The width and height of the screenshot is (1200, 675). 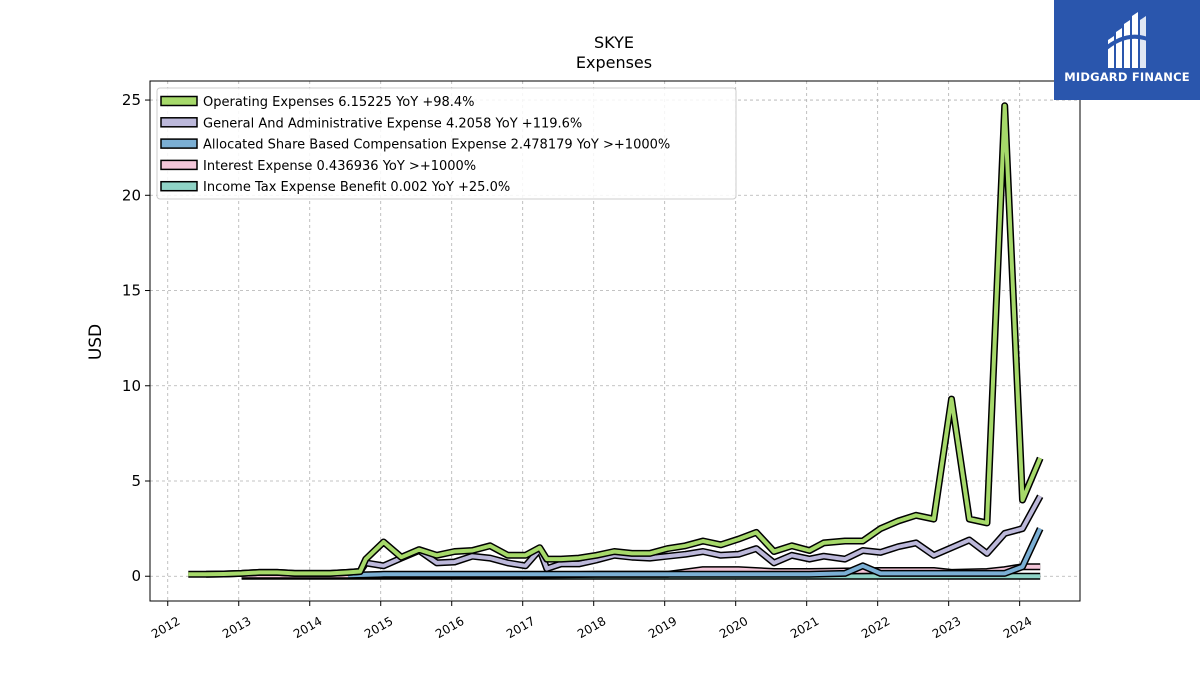 What do you see at coordinates (378, 627) in the screenshot?
I see `x-tick-label: 2015` at bounding box center [378, 627].